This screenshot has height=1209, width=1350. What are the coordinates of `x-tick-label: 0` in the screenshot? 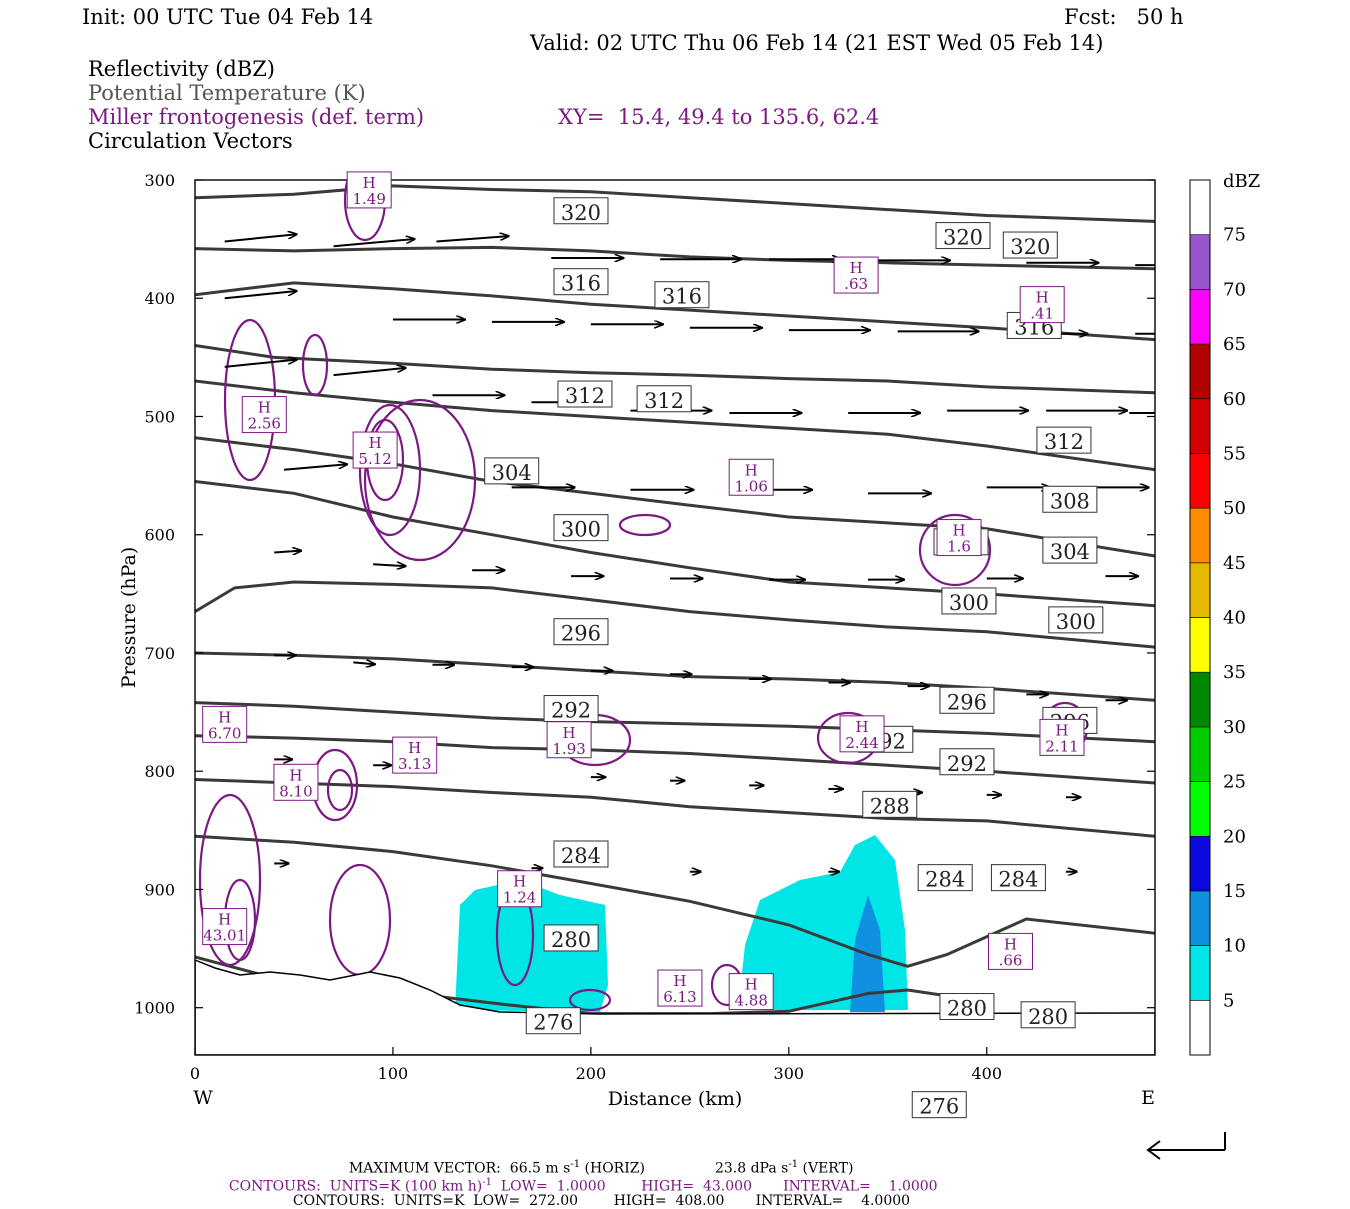 It's located at (195, 1073).